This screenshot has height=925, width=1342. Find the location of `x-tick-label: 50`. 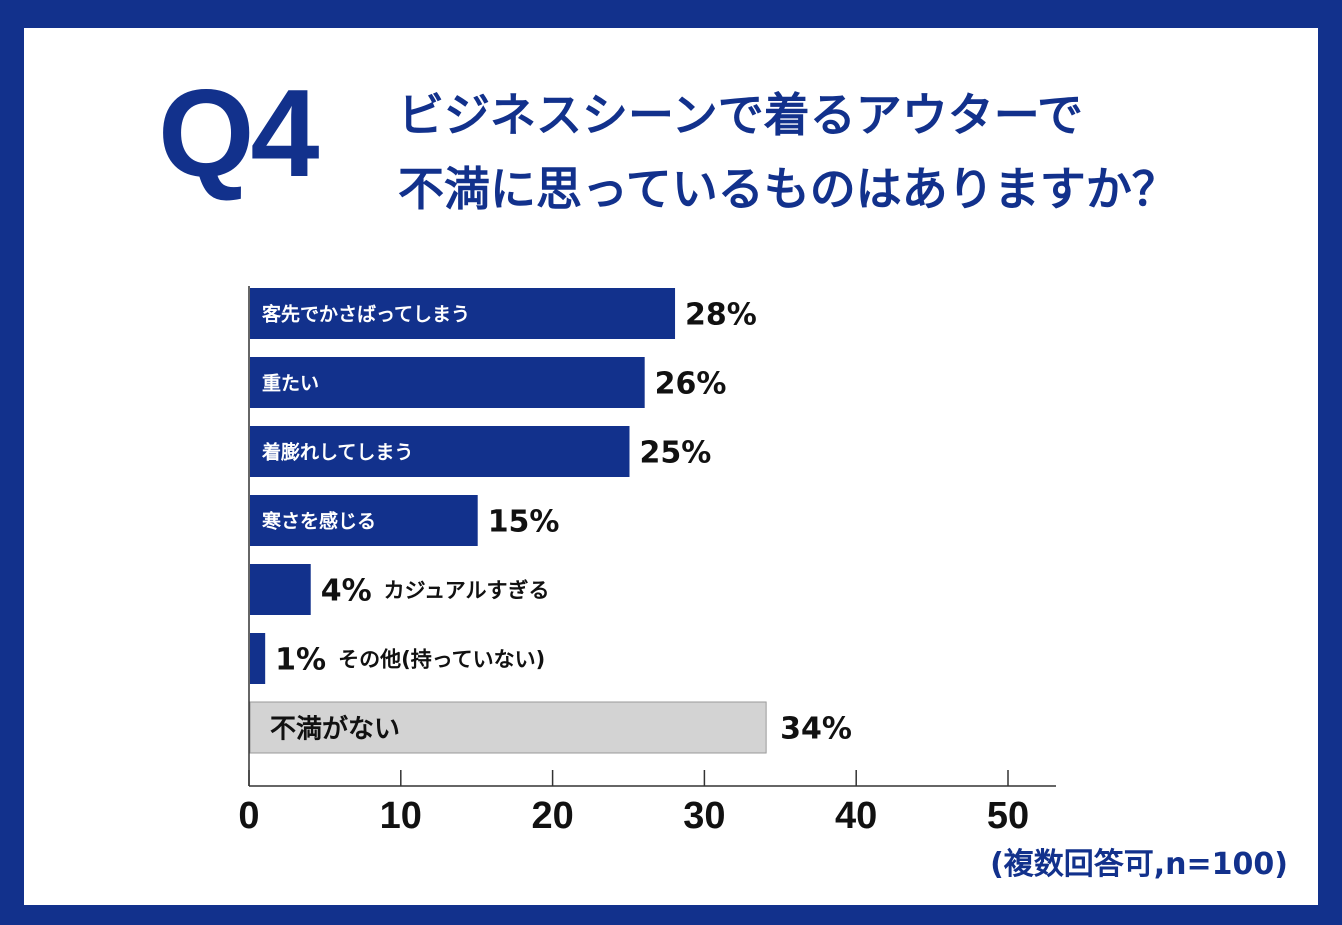

x-tick-label: 50 is located at coordinates (1008, 816).